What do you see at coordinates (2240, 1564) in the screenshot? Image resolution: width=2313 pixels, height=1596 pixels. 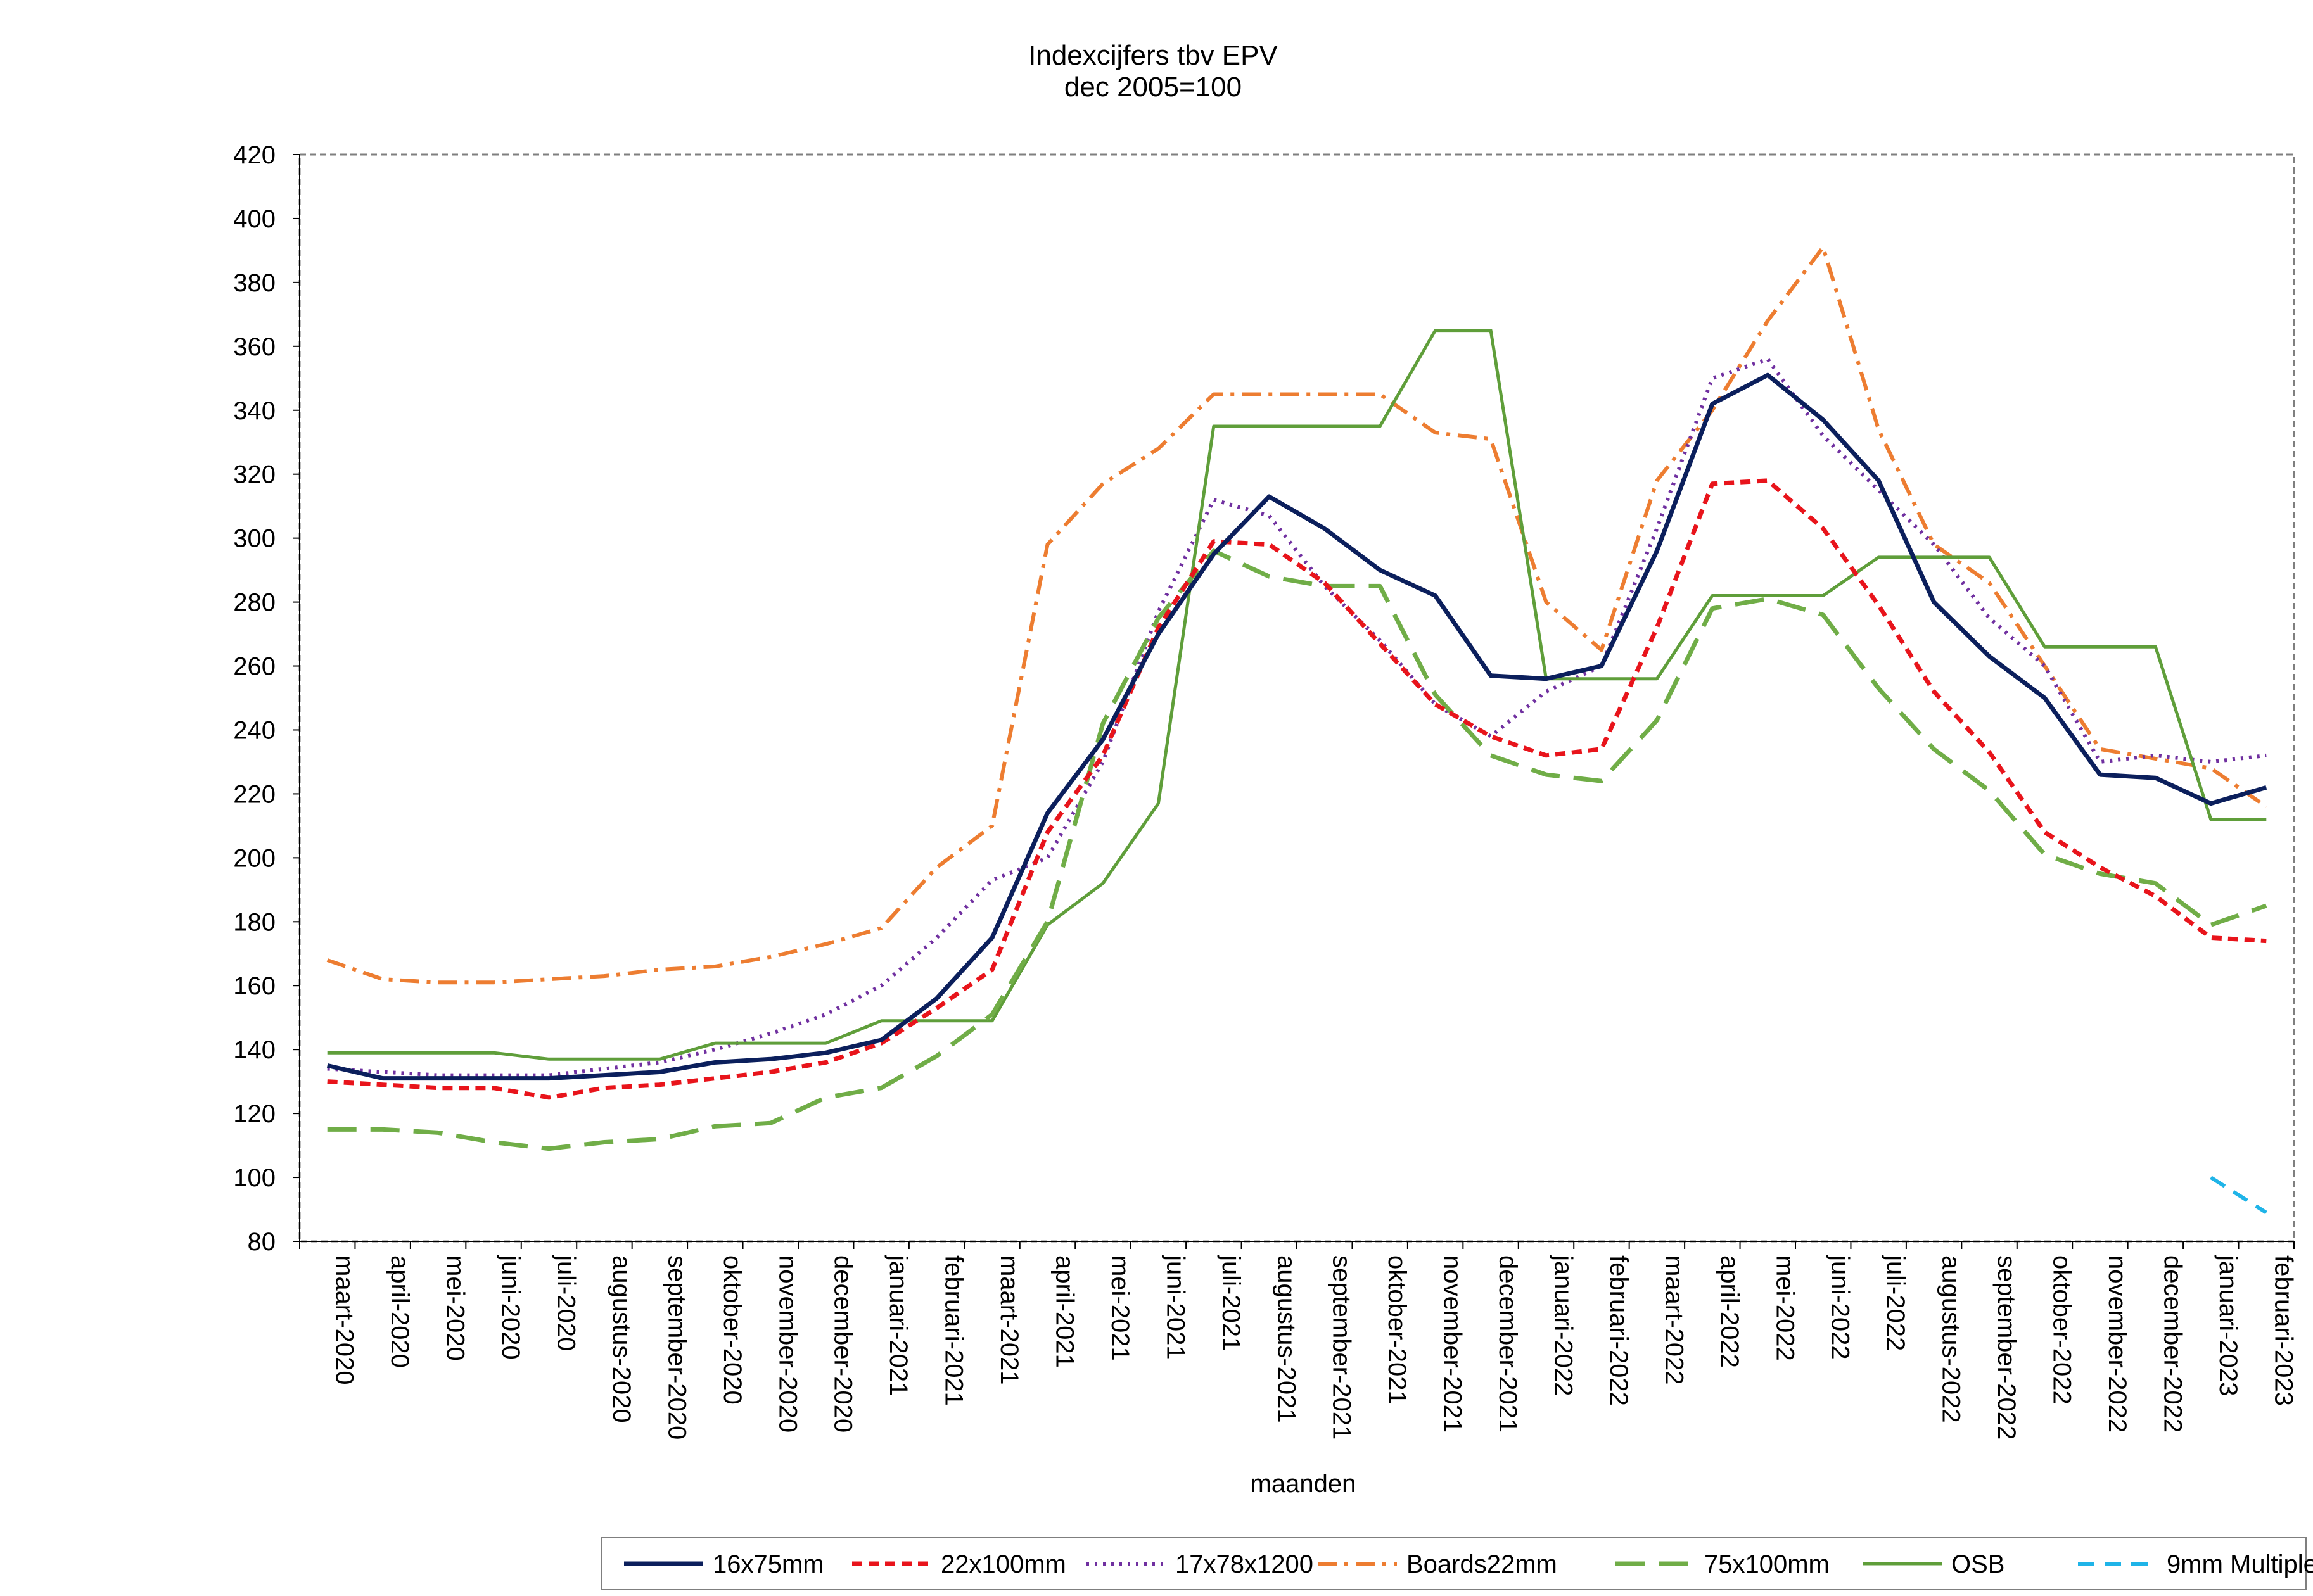 I see `legend-label: 9mm Multiplex` at bounding box center [2240, 1564].